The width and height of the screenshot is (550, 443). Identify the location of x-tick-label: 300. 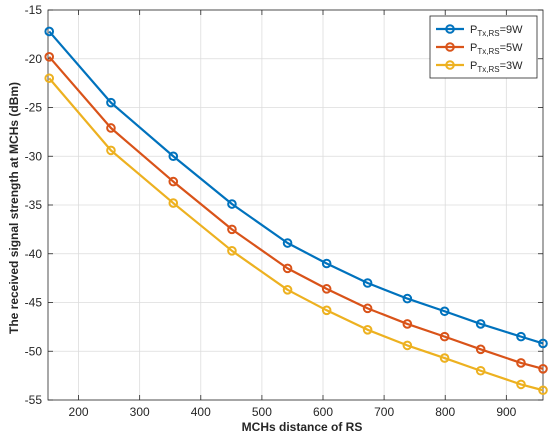
(140, 412).